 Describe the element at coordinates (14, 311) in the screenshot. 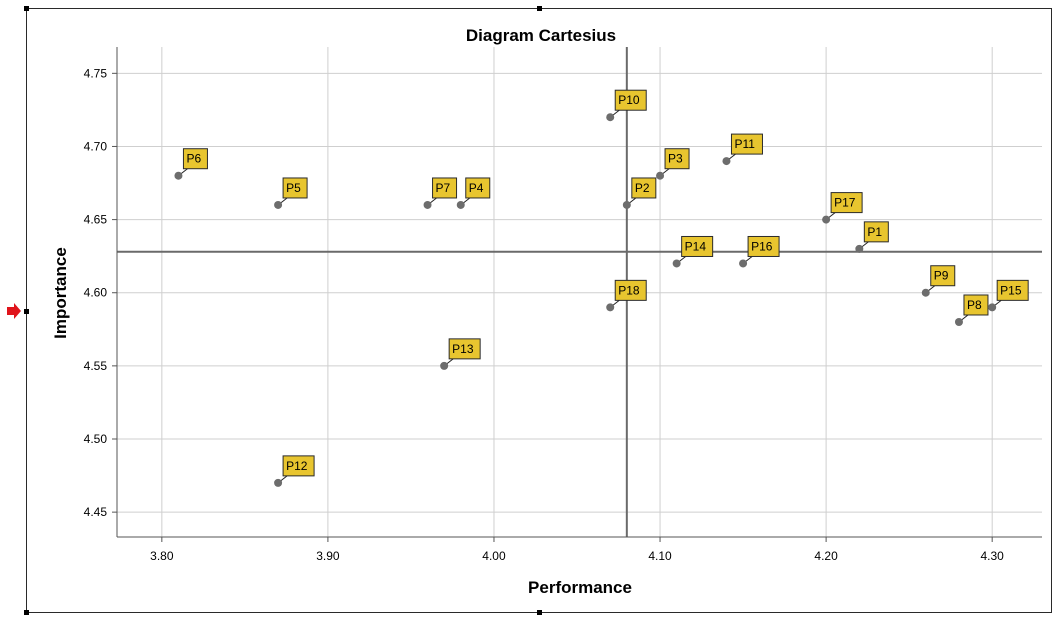

I see `red-arrow-icon` at that location.